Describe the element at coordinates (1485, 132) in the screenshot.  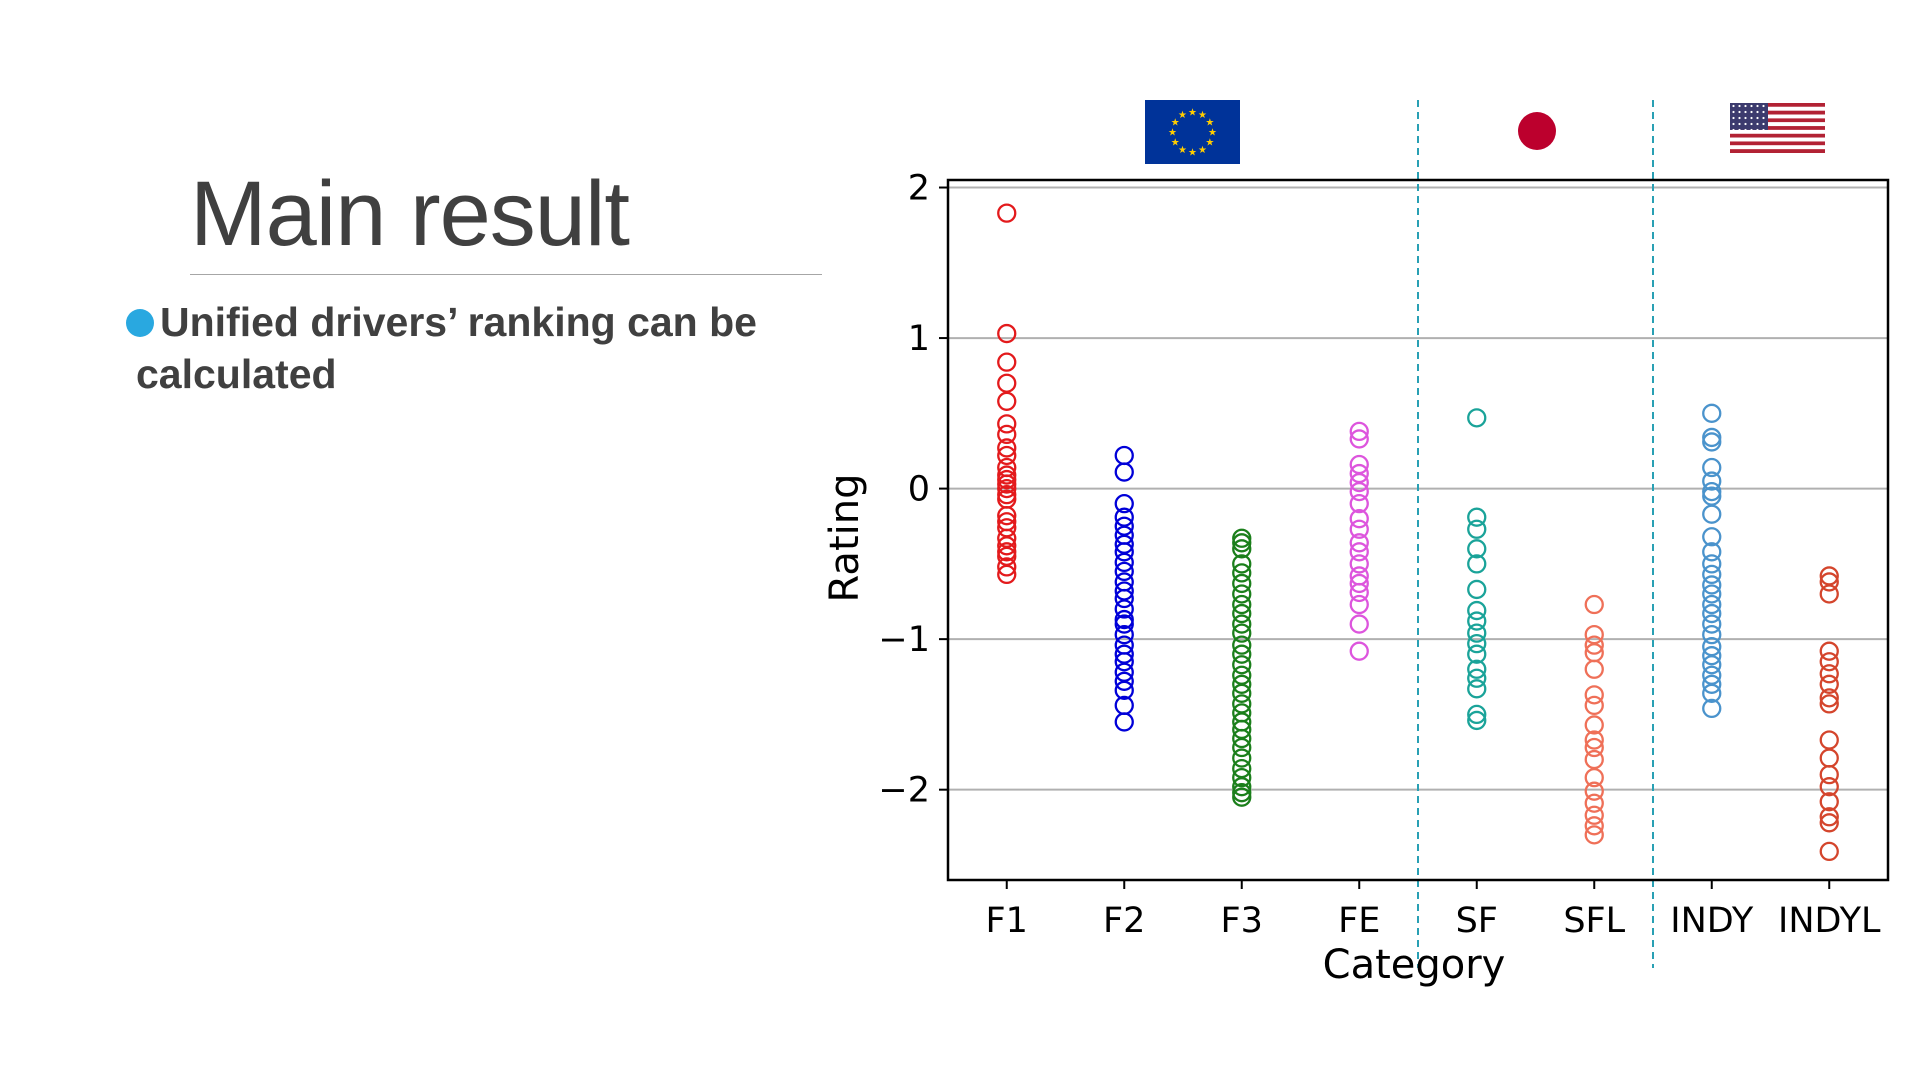
I see `region-flags: ★ ★★★★★★★★★★★` at that location.